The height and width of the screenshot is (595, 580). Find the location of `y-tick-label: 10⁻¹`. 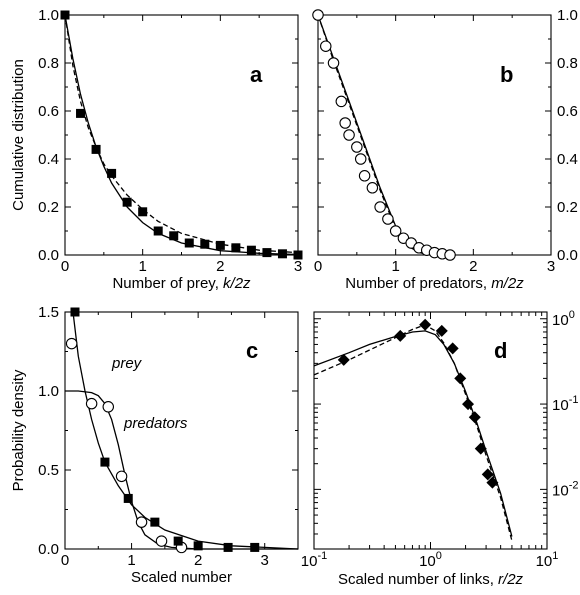

y-tick-label: 10⁻¹ is located at coordinates (565, 404).